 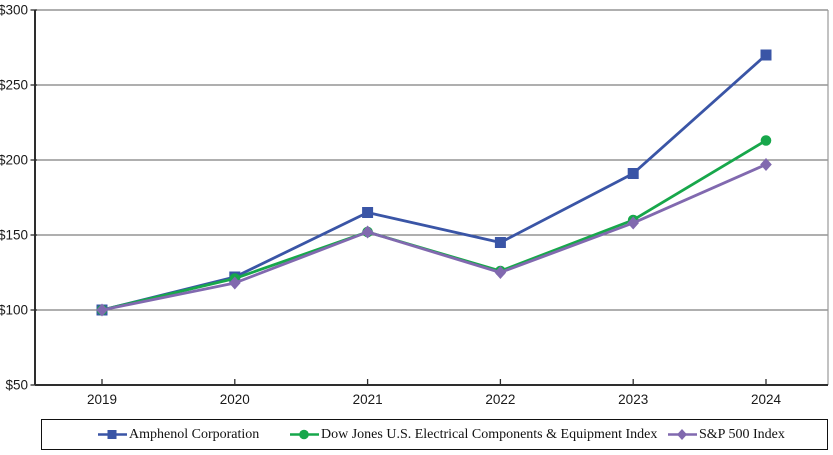 What do you see at coordinates (194, 434) in the screenshot?
I see `legend-label-amphenol: Amphenol Corporation` at bounding box center [194, 434].